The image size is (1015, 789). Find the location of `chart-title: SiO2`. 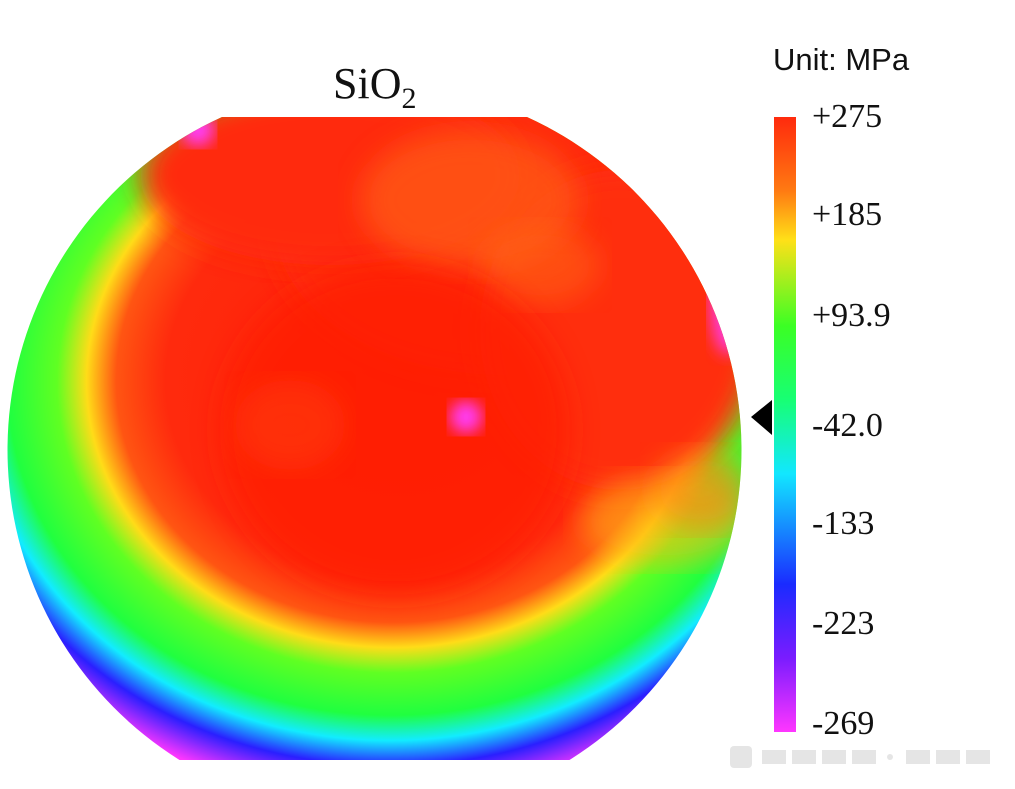

chart-title: SiO2 is located at coordinates (374, 87).